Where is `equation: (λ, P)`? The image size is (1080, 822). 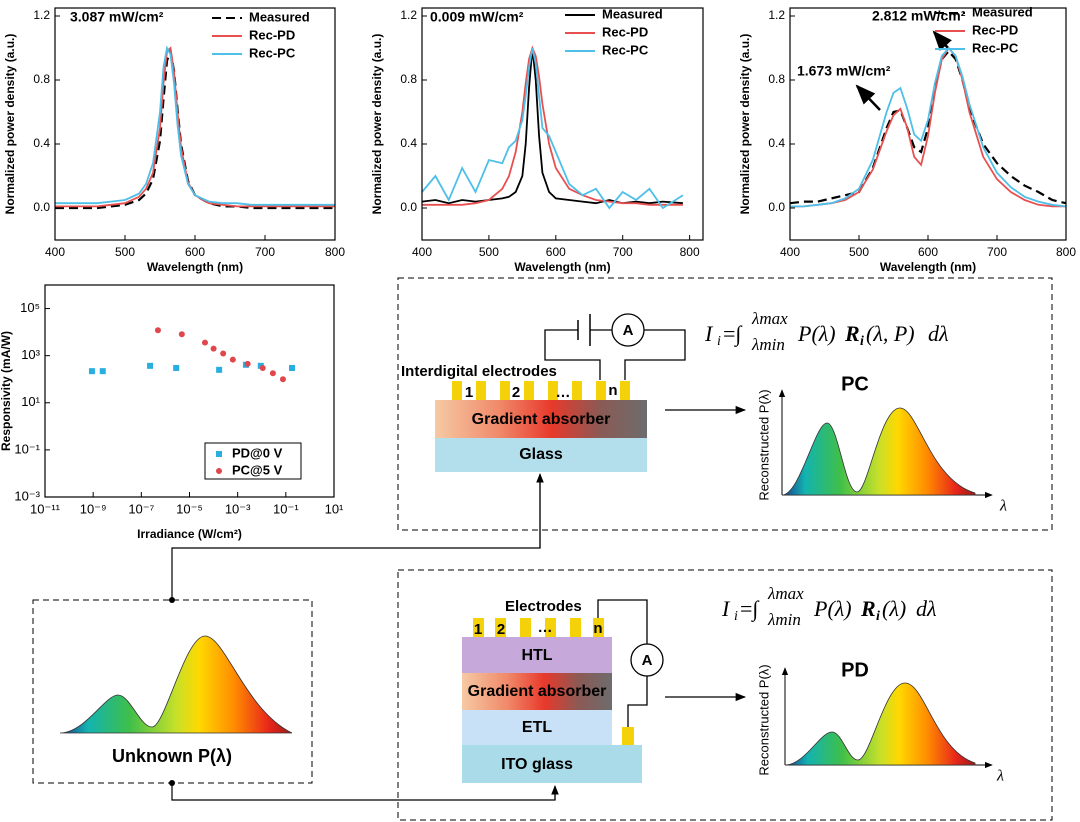 equation: (λ, P) is located at coordinates (890, 333).